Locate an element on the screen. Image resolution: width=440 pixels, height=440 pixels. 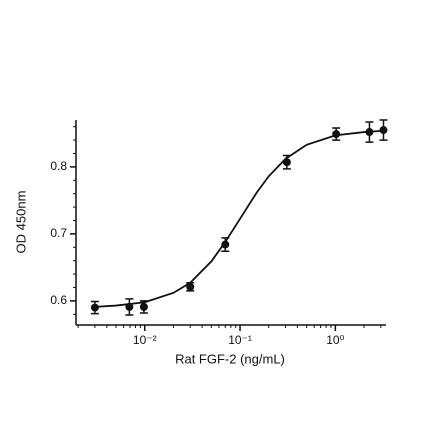
x-tick-label: 10⁻² is located at coordinates (145, 340).